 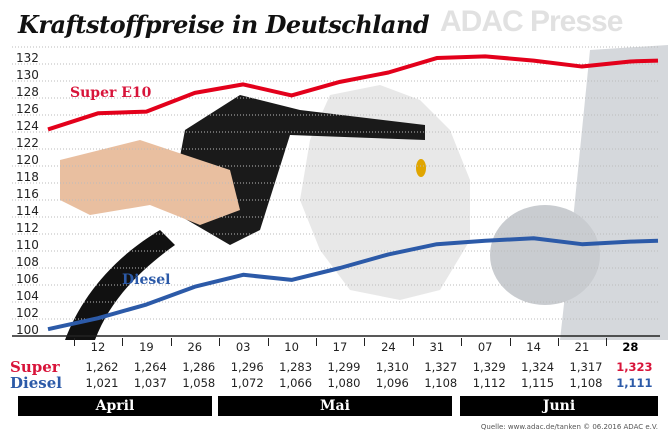 I want to click on super-price-cell: 1,324, so click(x=538, y=367).